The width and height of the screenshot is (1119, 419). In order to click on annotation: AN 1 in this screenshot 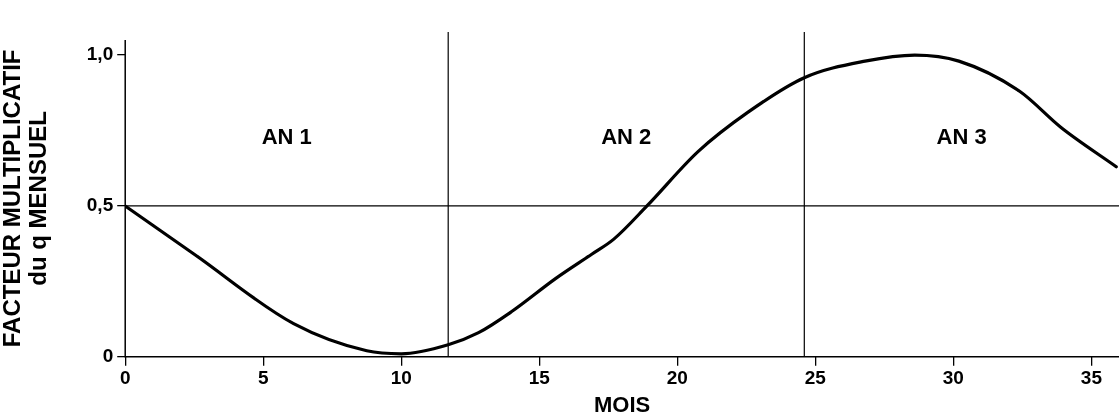, I will do `click(286, 137)`.